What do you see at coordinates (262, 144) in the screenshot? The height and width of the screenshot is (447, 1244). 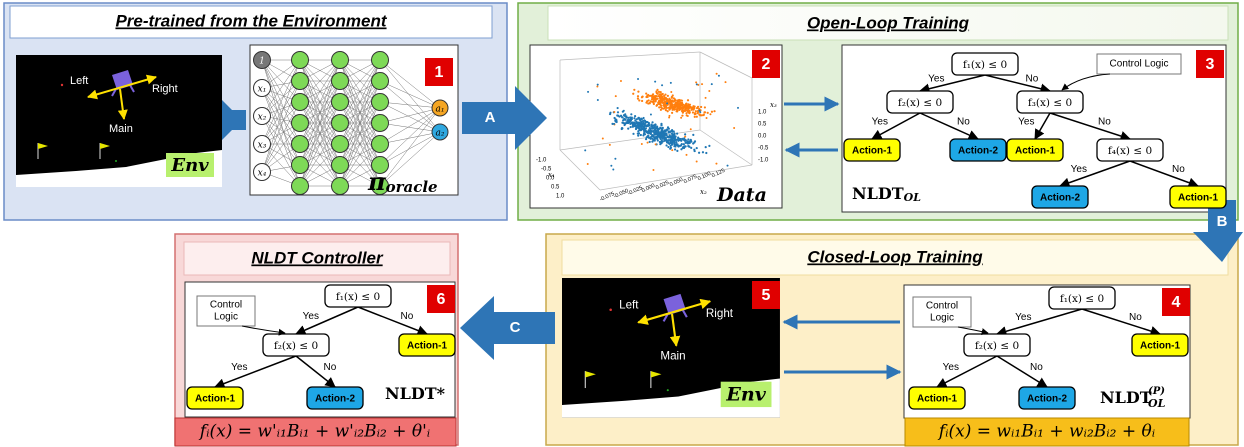 I see `input-node` at bounding box center [262, 144].